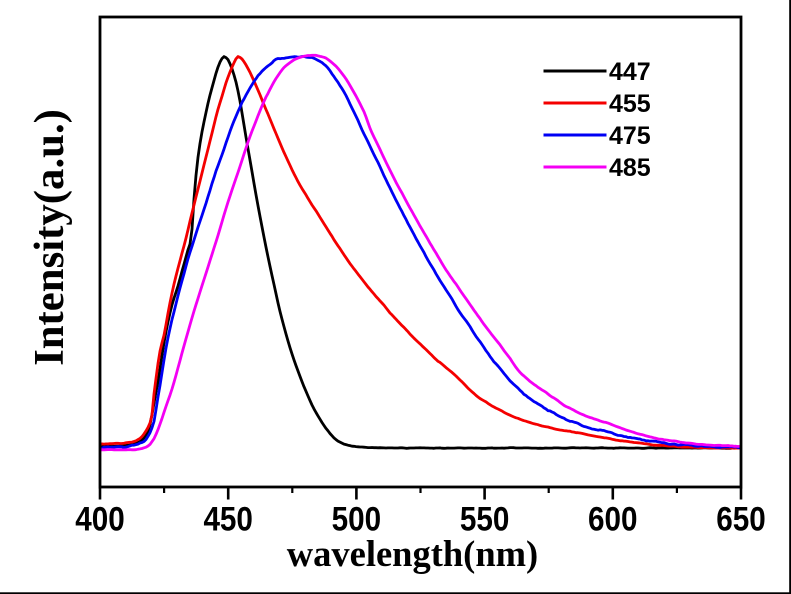  Describe the element at coordinates (630, 168) in the screenshot. I see `svg-text: 485` at that location.